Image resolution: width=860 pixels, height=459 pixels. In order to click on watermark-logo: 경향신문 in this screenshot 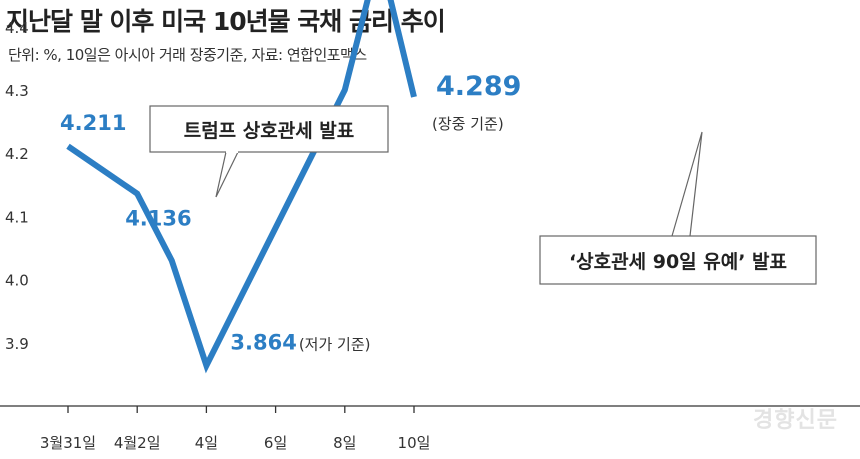, I will do `click(795, 420)`.